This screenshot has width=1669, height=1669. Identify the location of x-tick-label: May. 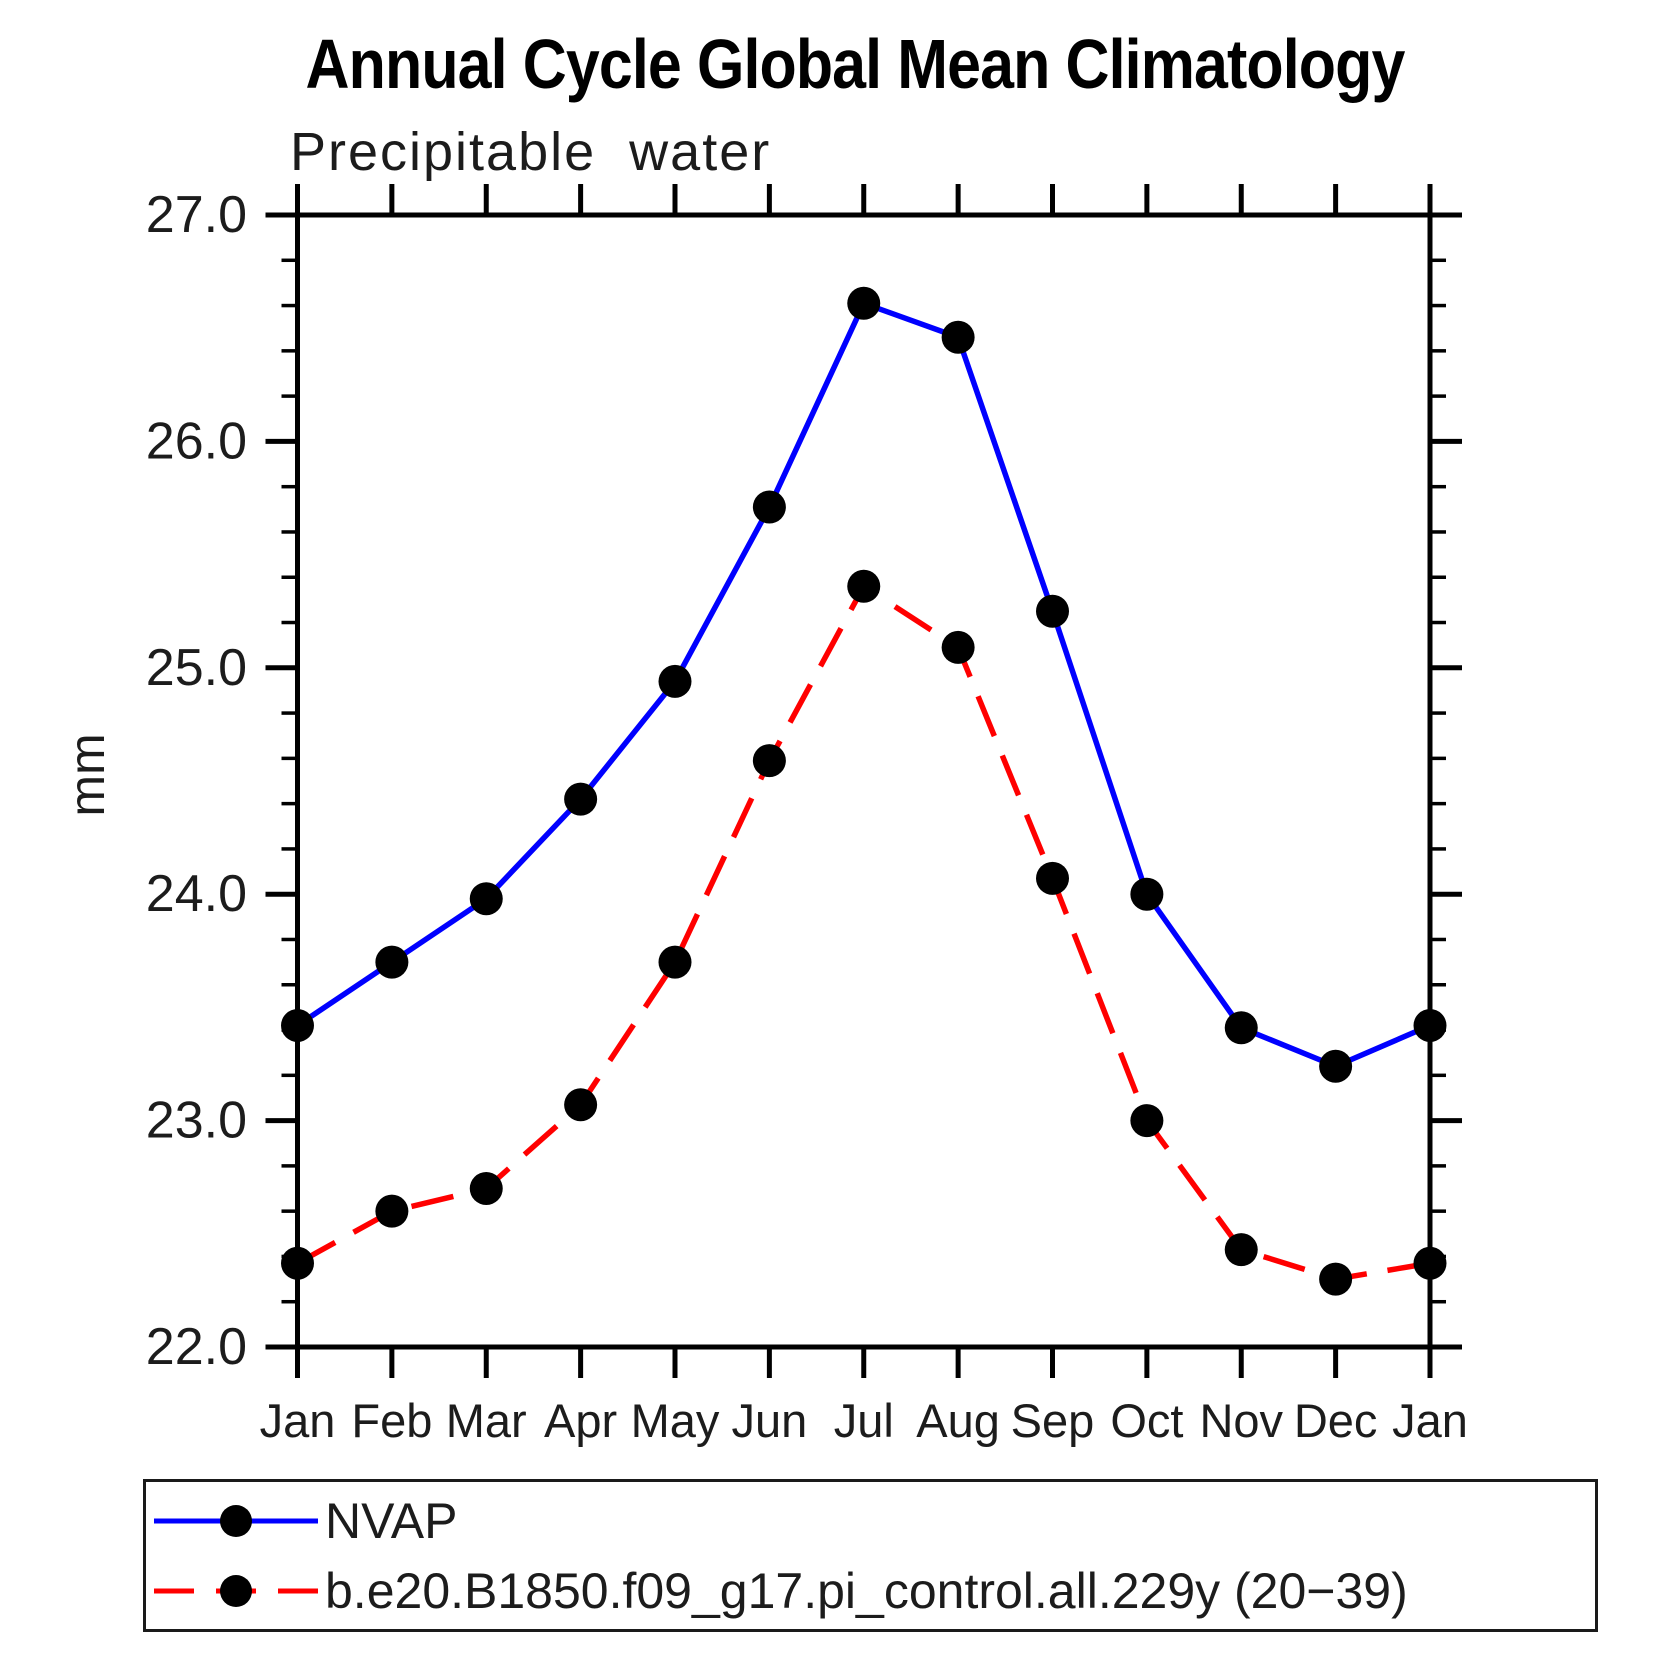
(675, 1420).